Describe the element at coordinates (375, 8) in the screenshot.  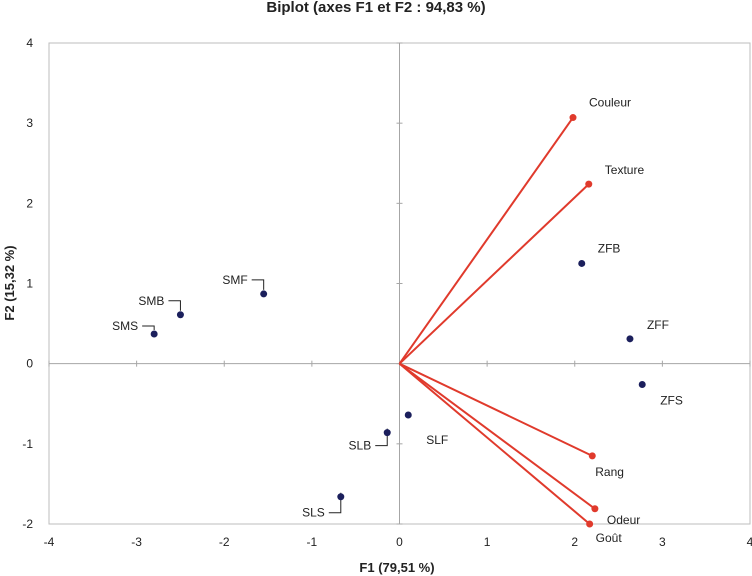
I see `chart-title: Biplot (axes F1 et F2 : 94,83 %)` at that location.